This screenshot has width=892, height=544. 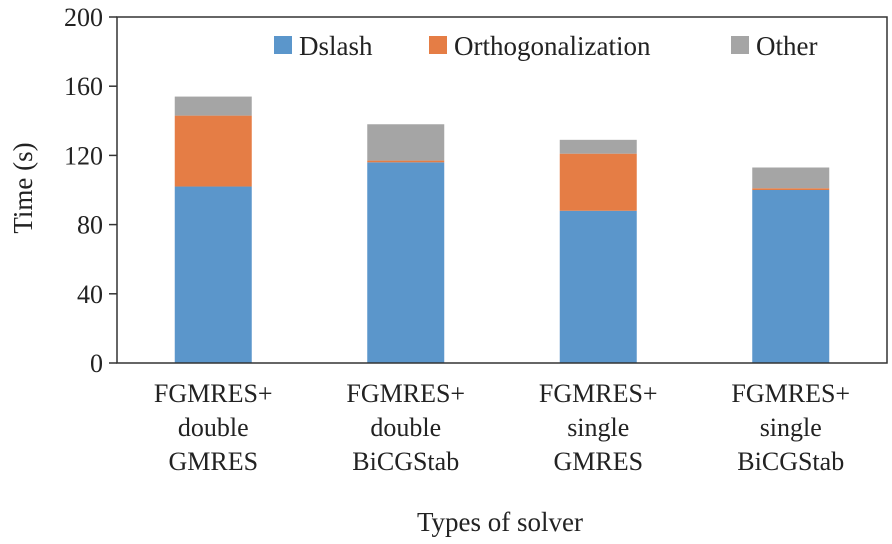 I want to click on y-axis-title: Time (s), so click(x=23, y=187).